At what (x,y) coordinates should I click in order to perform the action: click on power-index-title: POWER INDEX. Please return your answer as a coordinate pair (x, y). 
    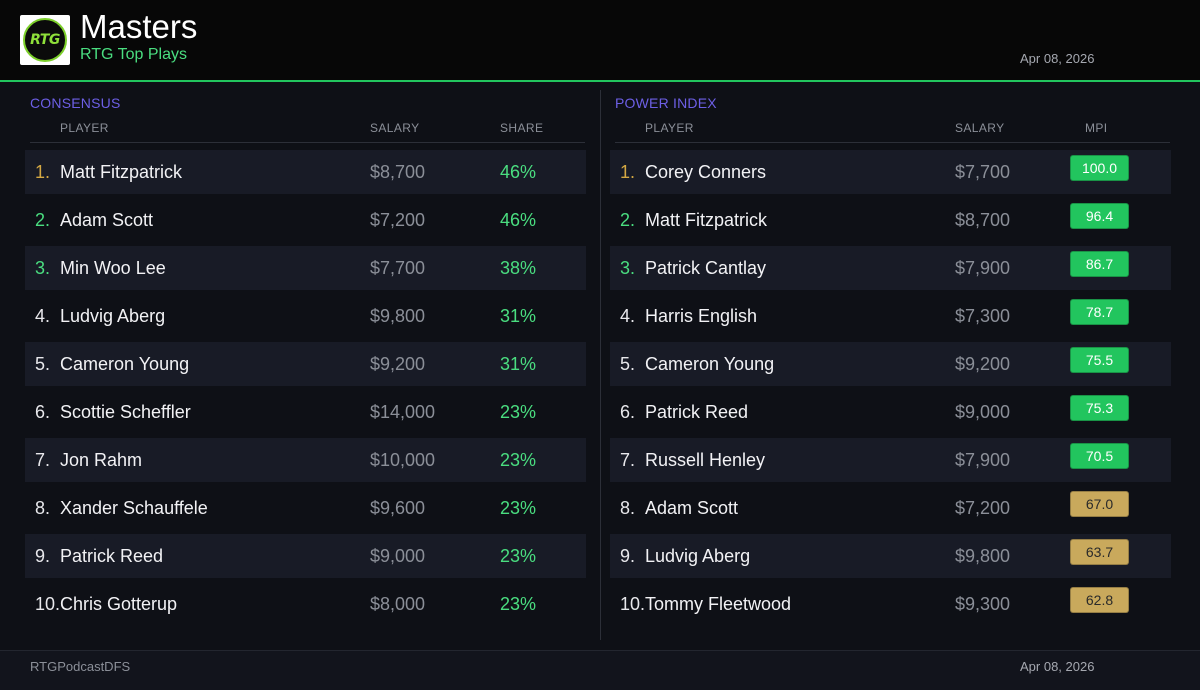
    Looking at the image, I should click on (666, 103).